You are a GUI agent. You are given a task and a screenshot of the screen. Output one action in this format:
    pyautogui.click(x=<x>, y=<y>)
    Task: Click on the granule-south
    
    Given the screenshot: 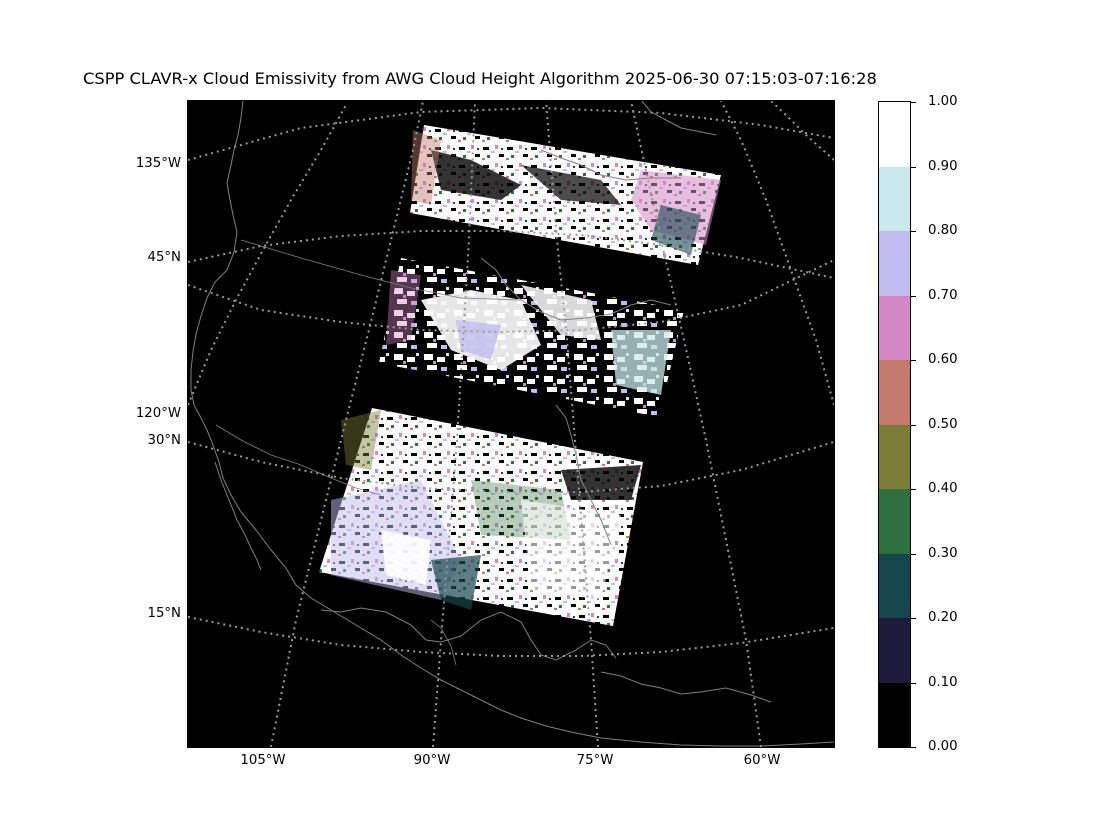 What is the action you would take?
    pyautogui.click(x=481, y=517)
    